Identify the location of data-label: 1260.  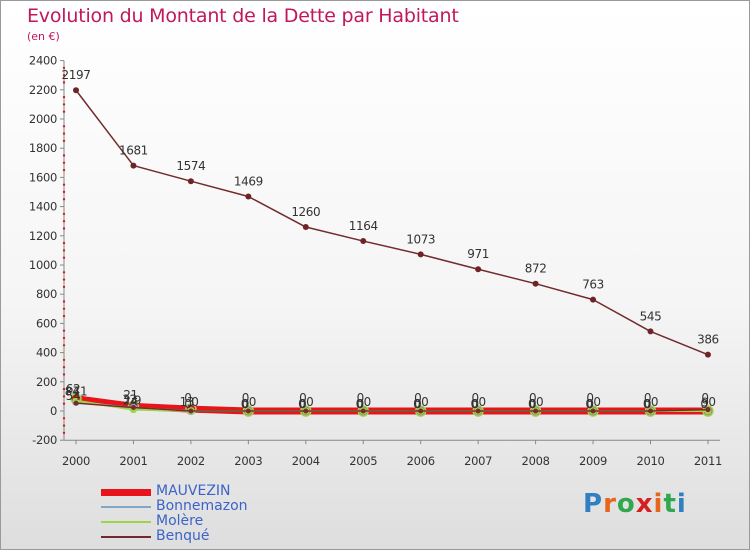
(305, 212).